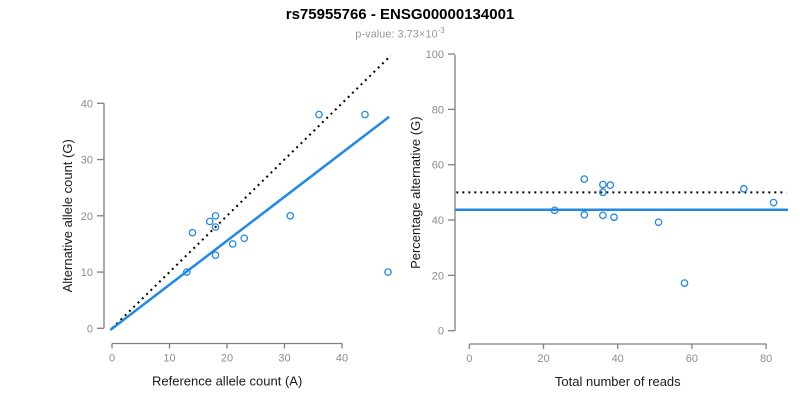 The image size is (800, 400). I want to click on x-tick-label: 80, so click(766, 359).